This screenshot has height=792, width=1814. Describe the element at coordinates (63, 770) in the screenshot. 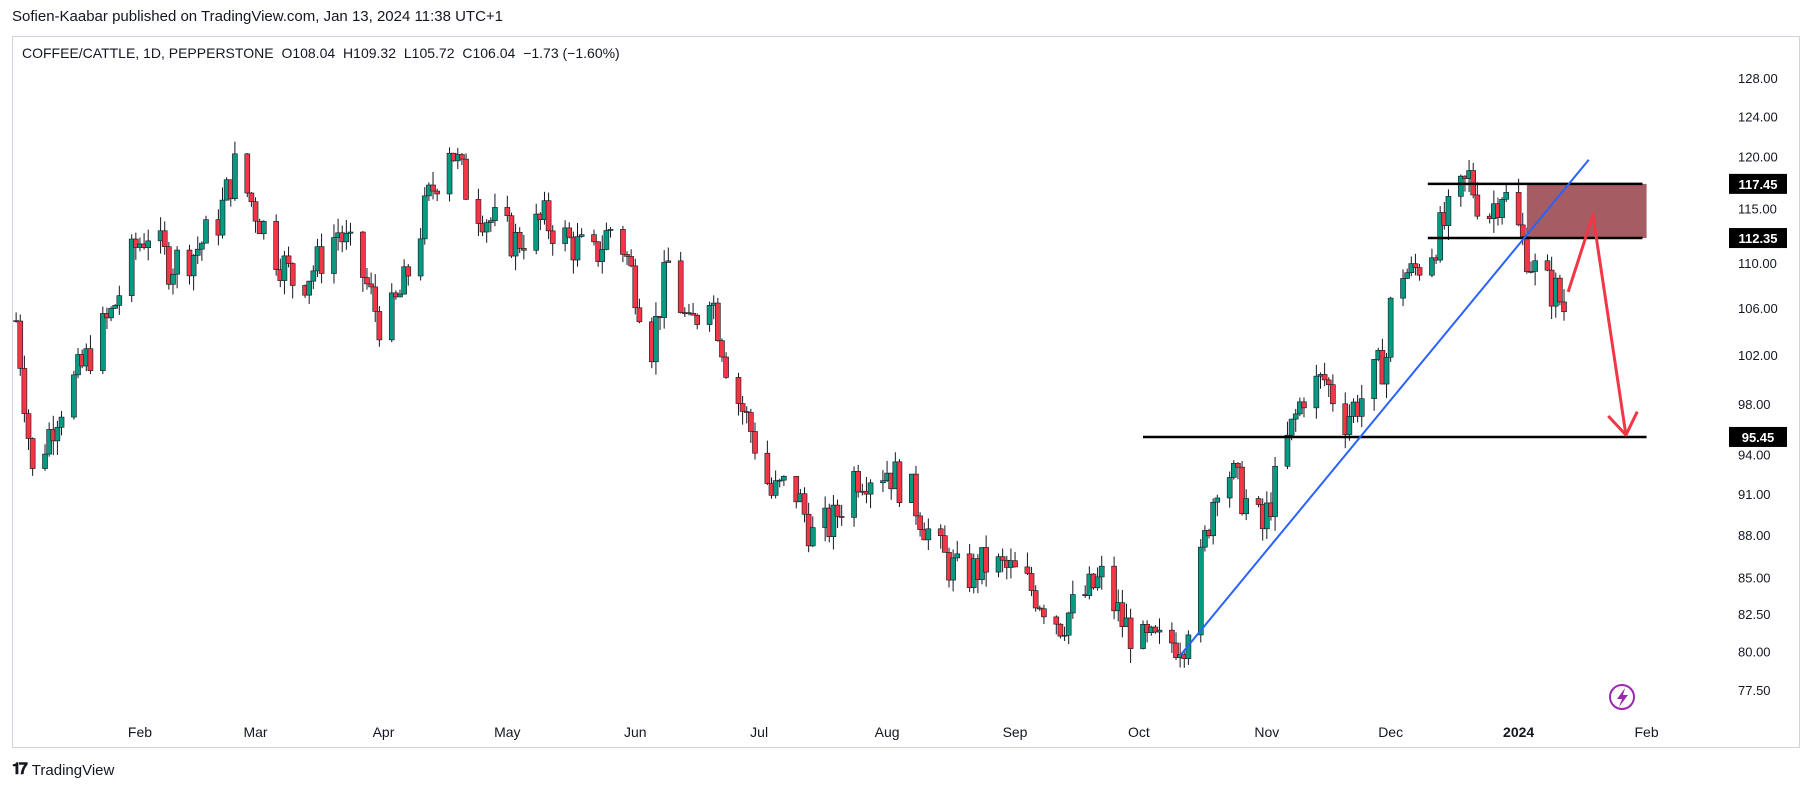

I see `tradingview-logo: 𝟏𝟕 TradingView` at that location.